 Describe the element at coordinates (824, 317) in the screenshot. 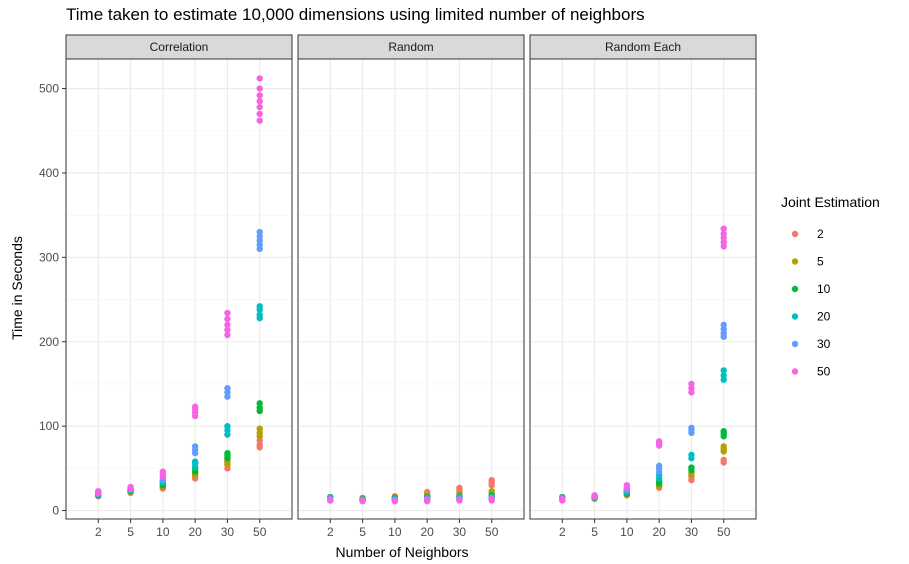

I see `legend-label: 20` at that location.